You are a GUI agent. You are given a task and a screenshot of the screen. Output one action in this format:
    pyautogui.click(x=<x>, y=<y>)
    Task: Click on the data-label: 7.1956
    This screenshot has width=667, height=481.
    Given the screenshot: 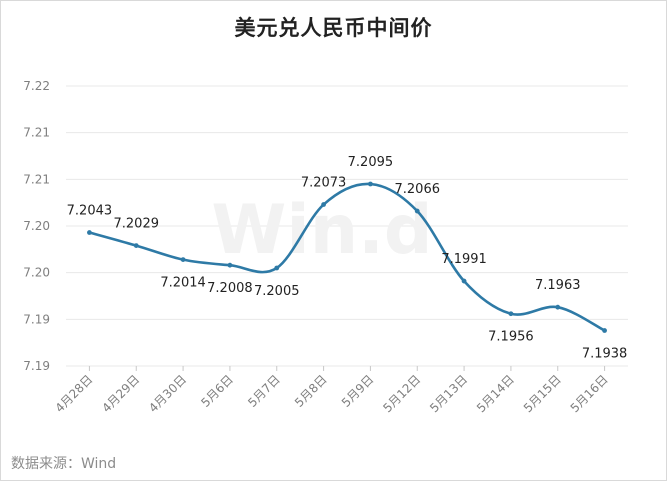 What is the action you would take?
    pyautogui.click(x=511, y=337)
    